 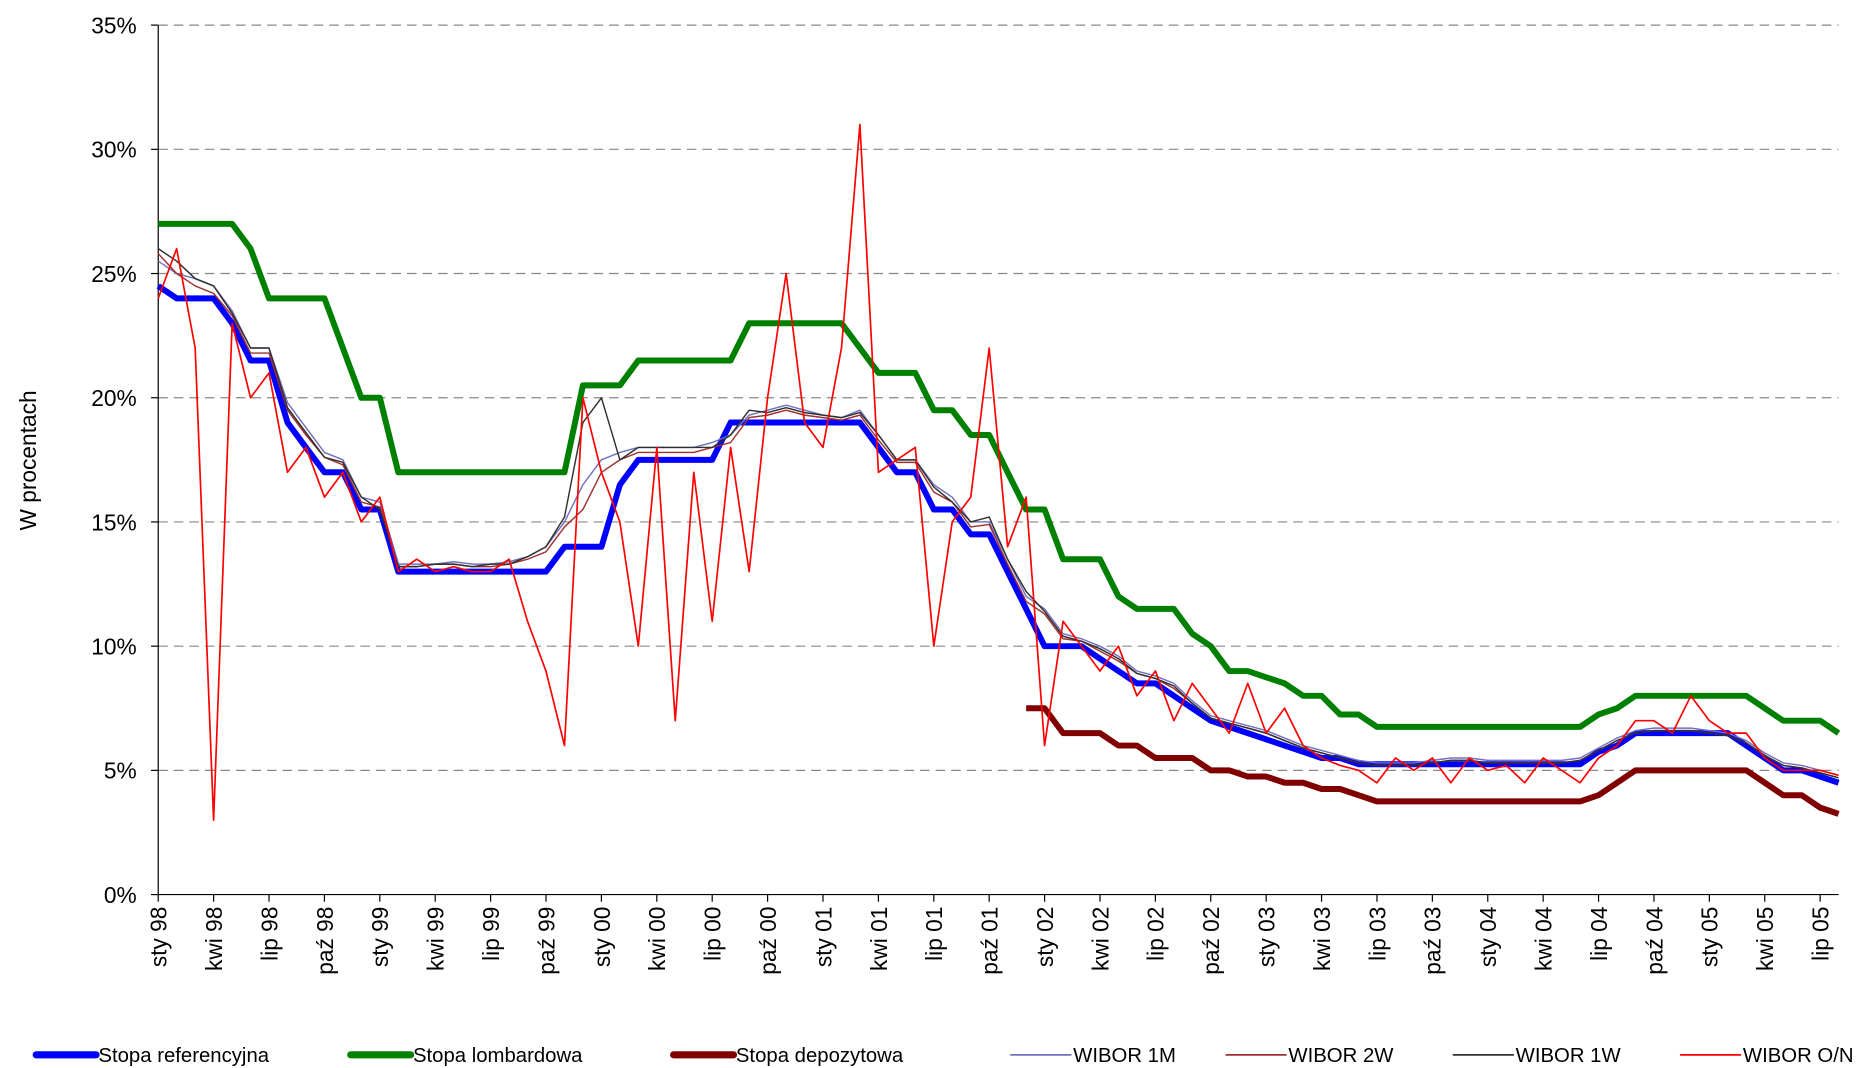 I want to click on x-tick-label: sty 98, so click(x=159, y=937).